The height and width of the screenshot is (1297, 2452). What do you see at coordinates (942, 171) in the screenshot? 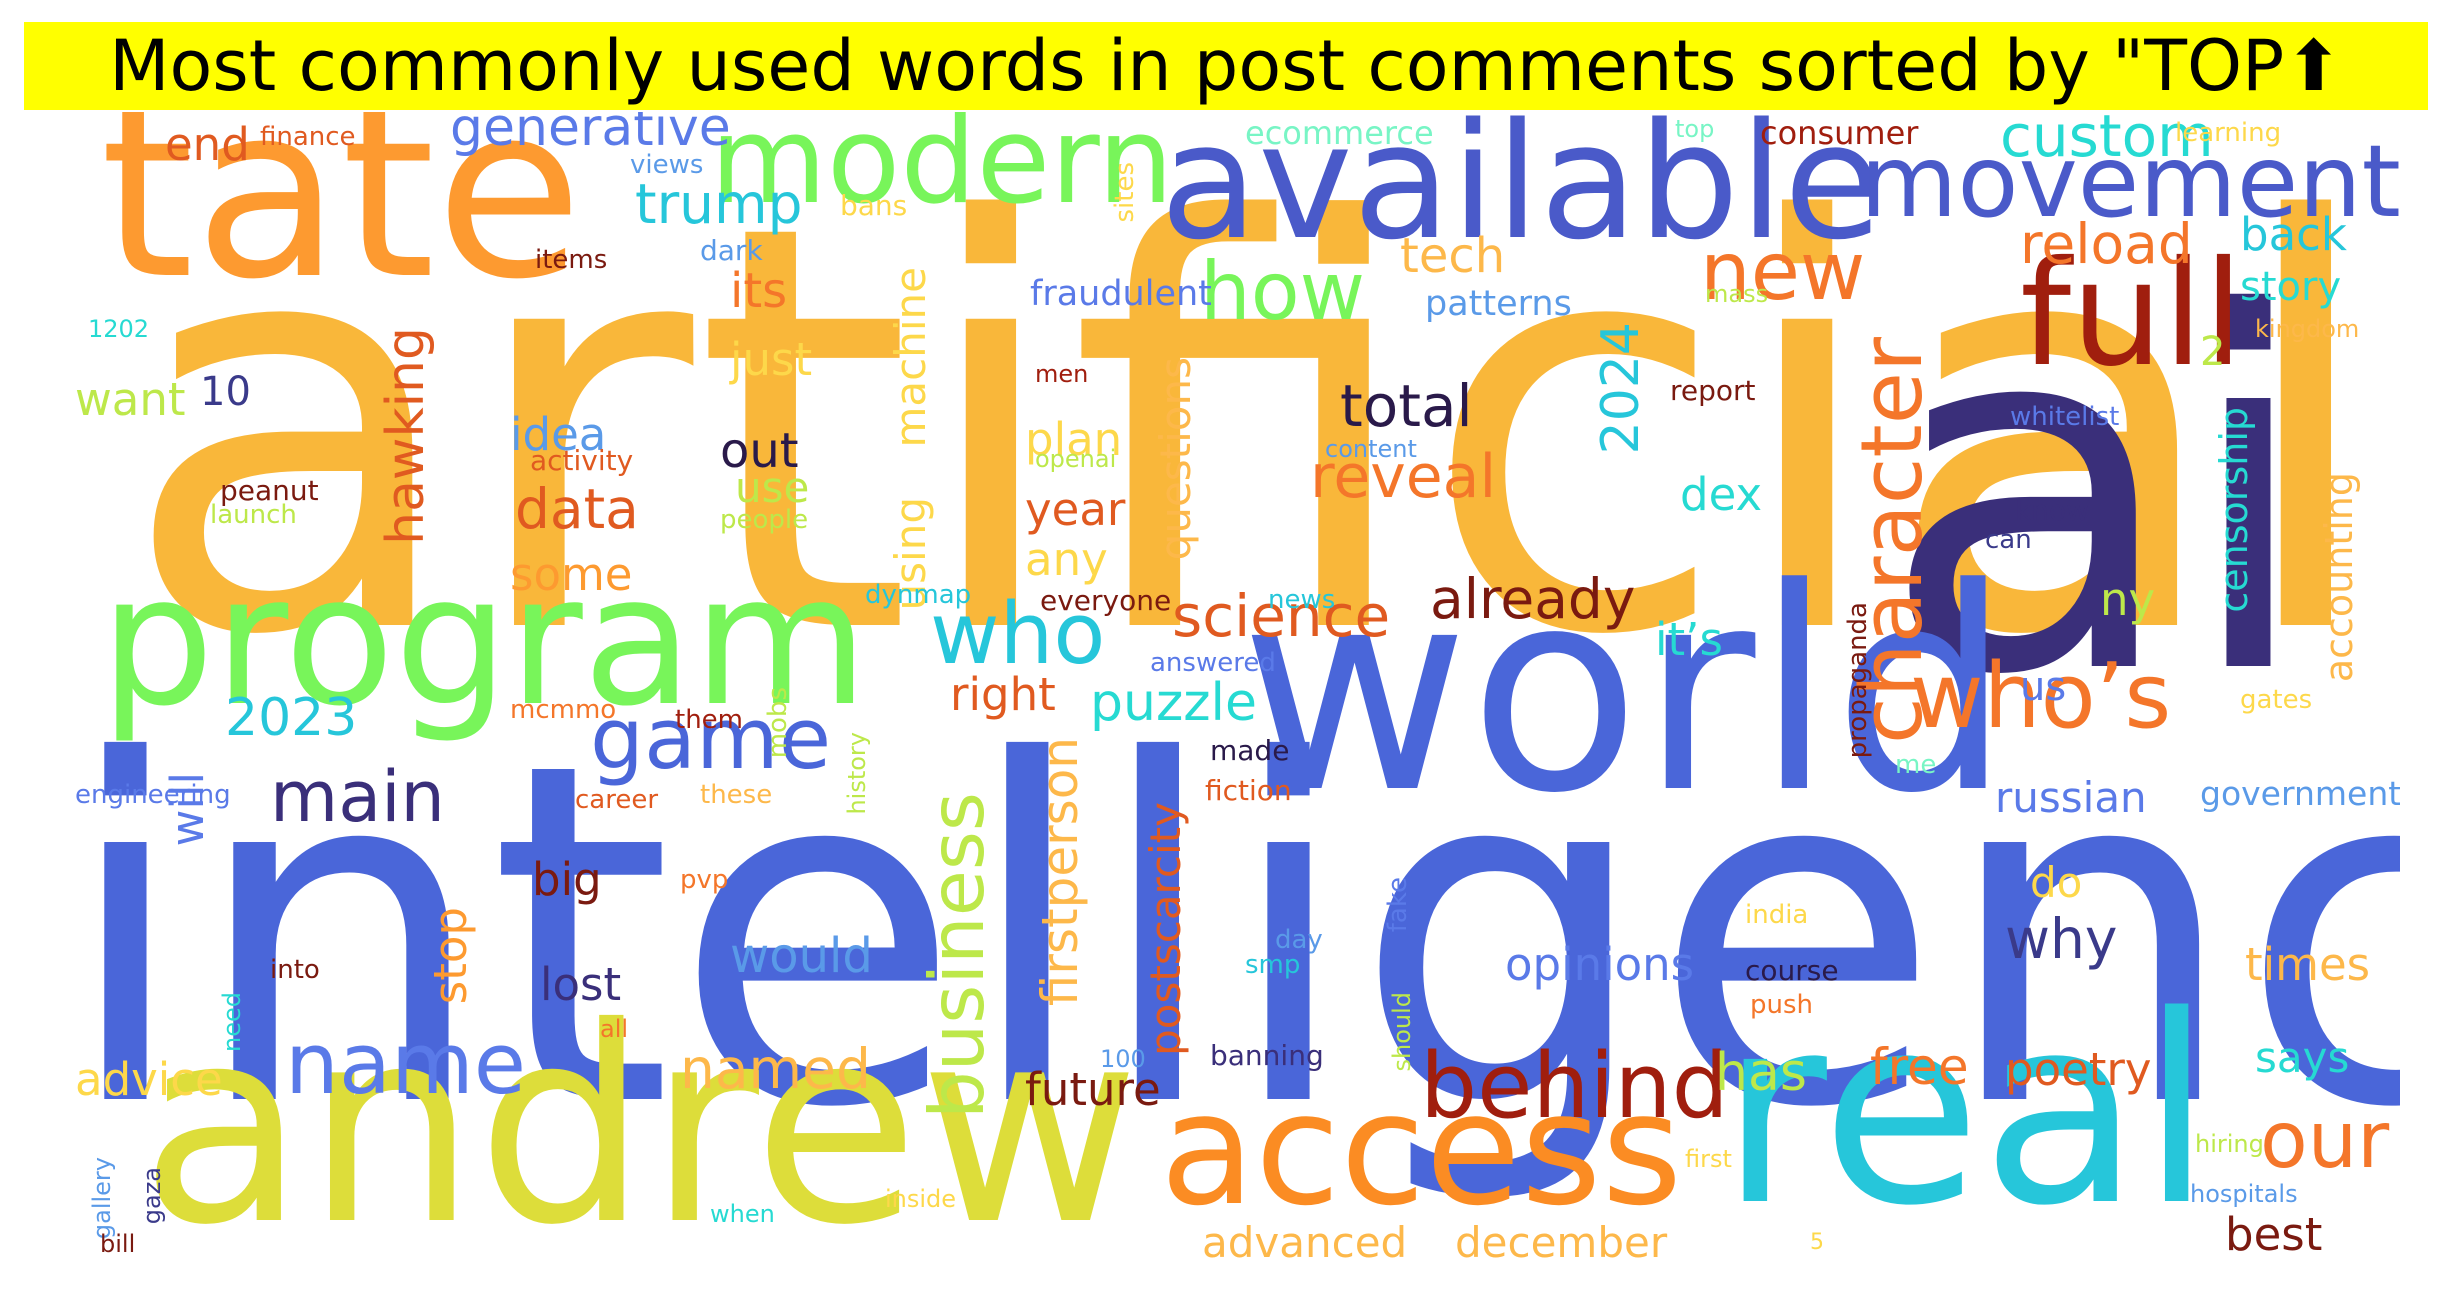
I see `word-modern: modern` at bounding box center [942, 171].